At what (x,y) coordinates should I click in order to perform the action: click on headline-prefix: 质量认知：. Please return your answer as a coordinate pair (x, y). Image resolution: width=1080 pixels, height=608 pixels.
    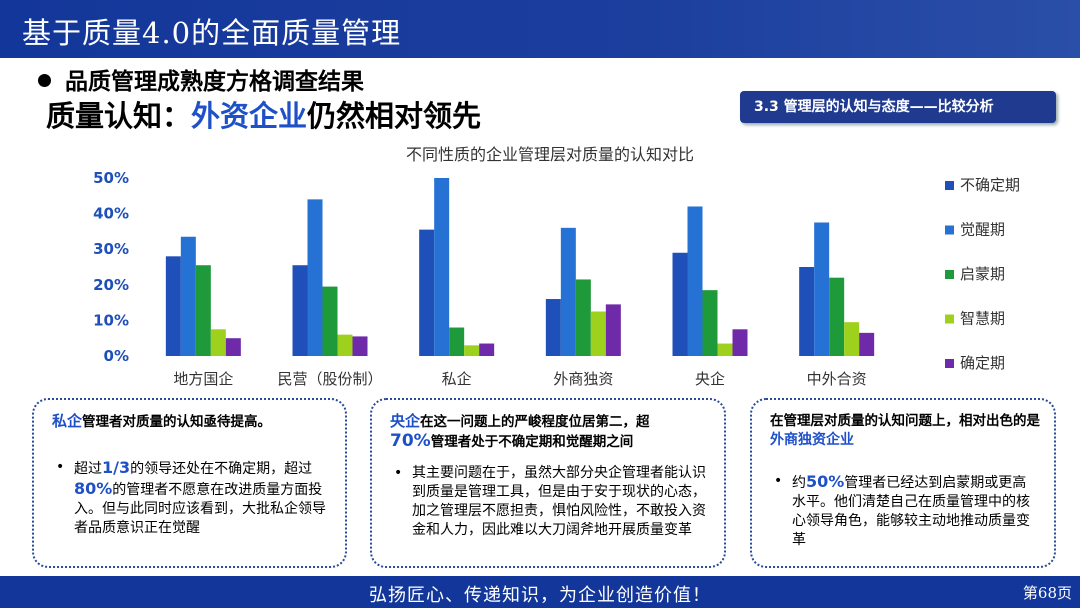
    Looking at the image, I should click on (119, 116).